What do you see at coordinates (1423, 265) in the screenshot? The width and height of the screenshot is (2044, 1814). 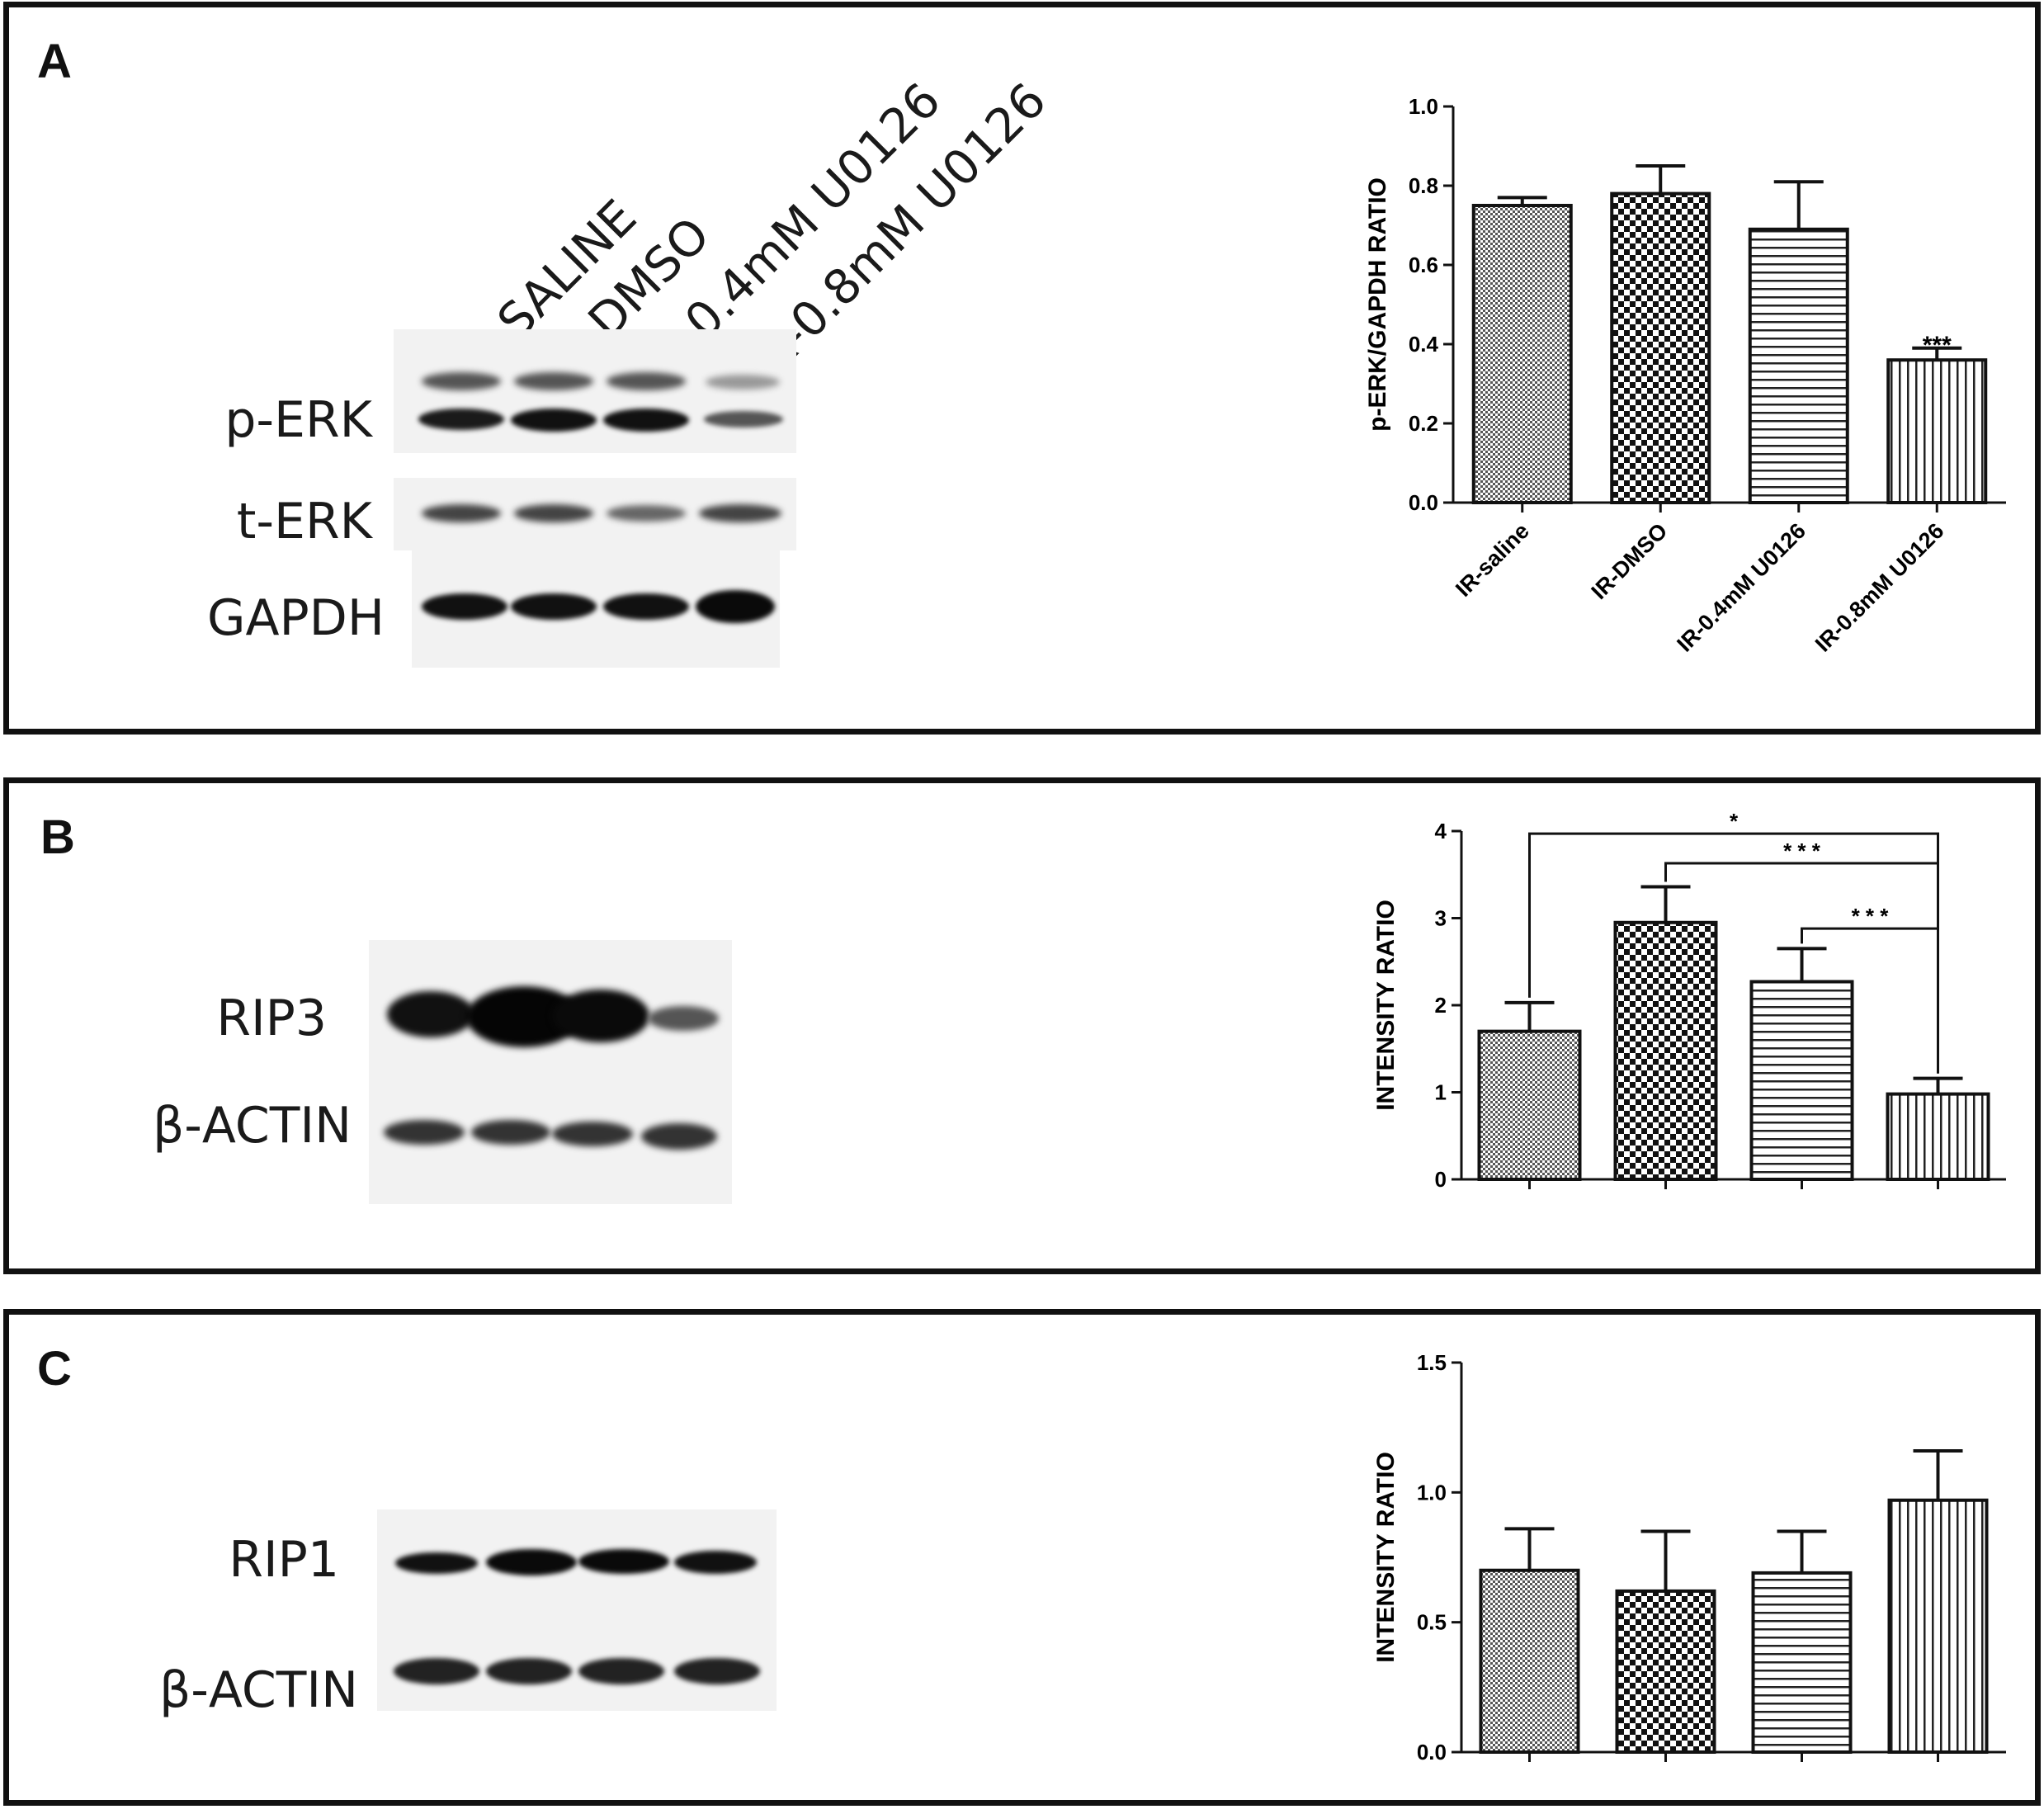 I see `y-tick-label: 0.6` at bounding box center [1423, 265].